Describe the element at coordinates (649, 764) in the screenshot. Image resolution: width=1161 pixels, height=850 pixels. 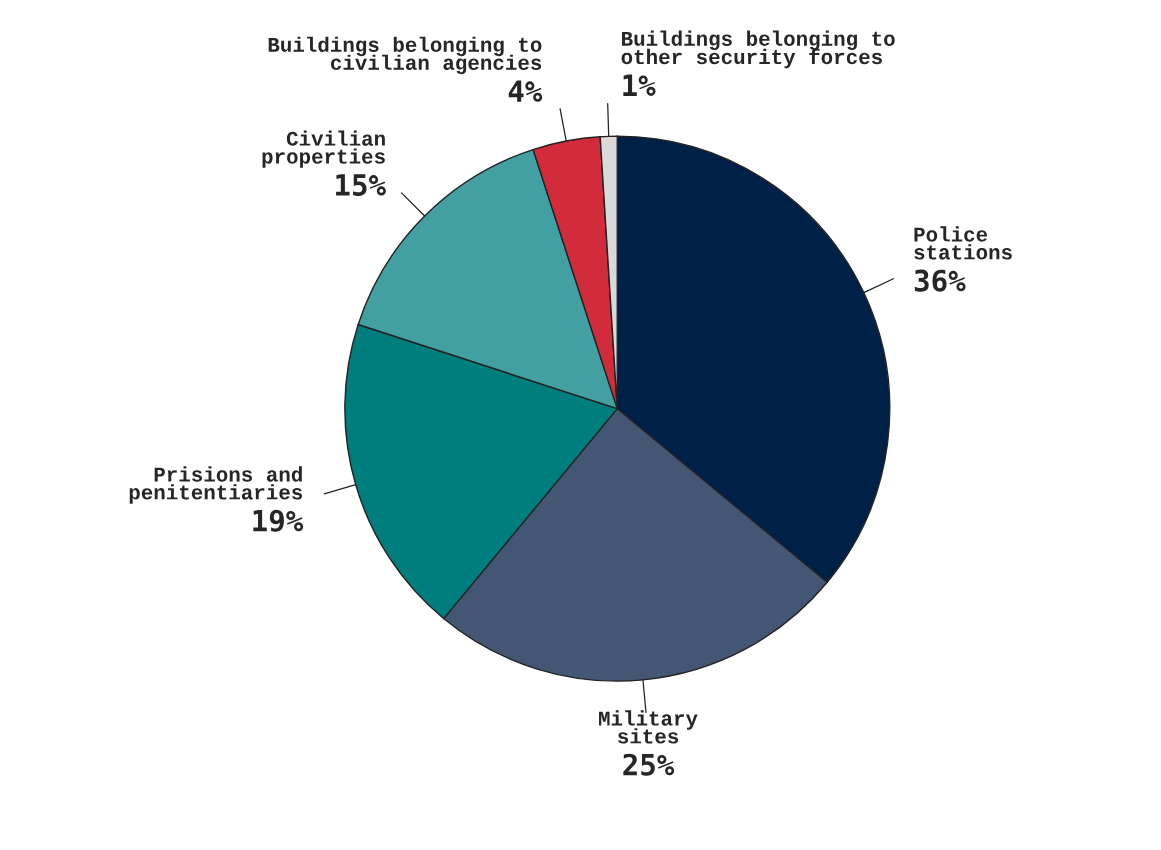
I see `data-label: 25%` at that location.